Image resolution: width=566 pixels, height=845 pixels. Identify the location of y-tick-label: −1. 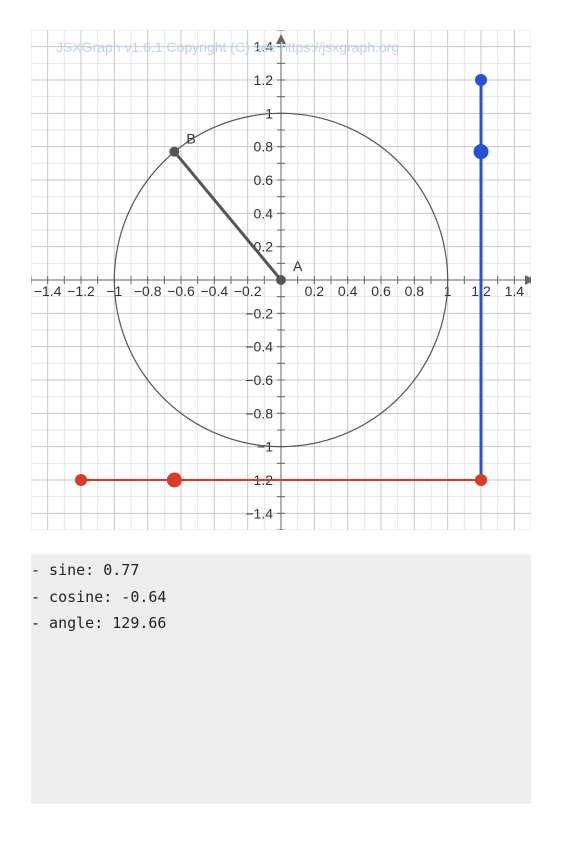
(265, 447).